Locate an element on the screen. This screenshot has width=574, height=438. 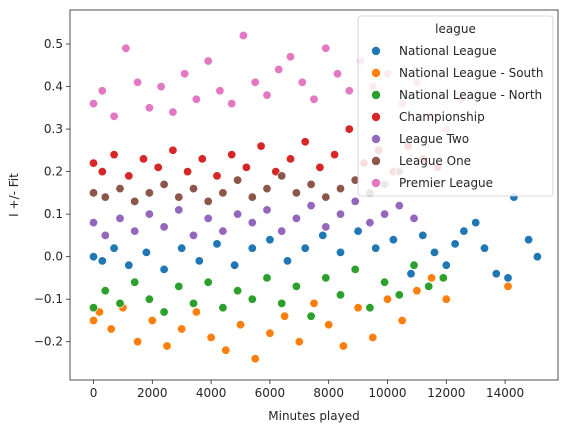
legend-label: National League is located at coordinates (448, 51).